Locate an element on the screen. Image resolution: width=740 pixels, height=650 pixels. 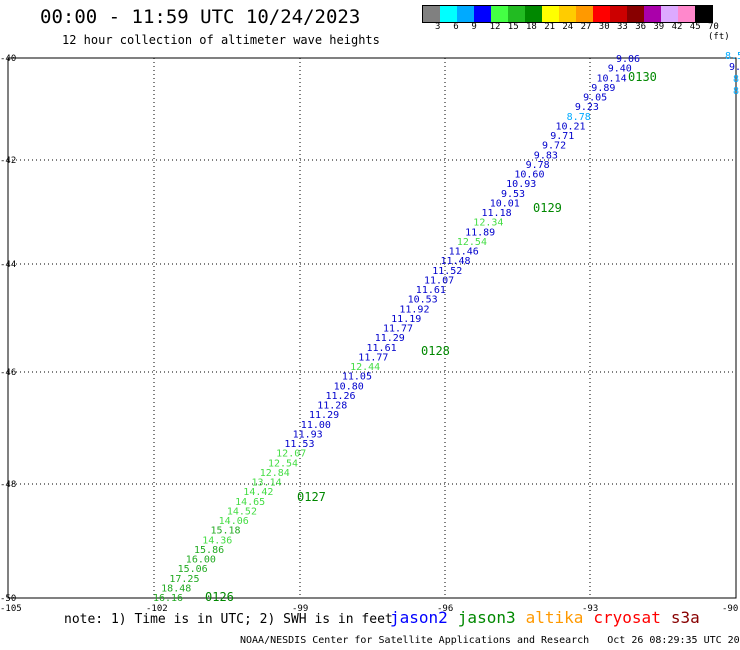
legend-item-jason2: jason2 is located at coordinates (419, 617).